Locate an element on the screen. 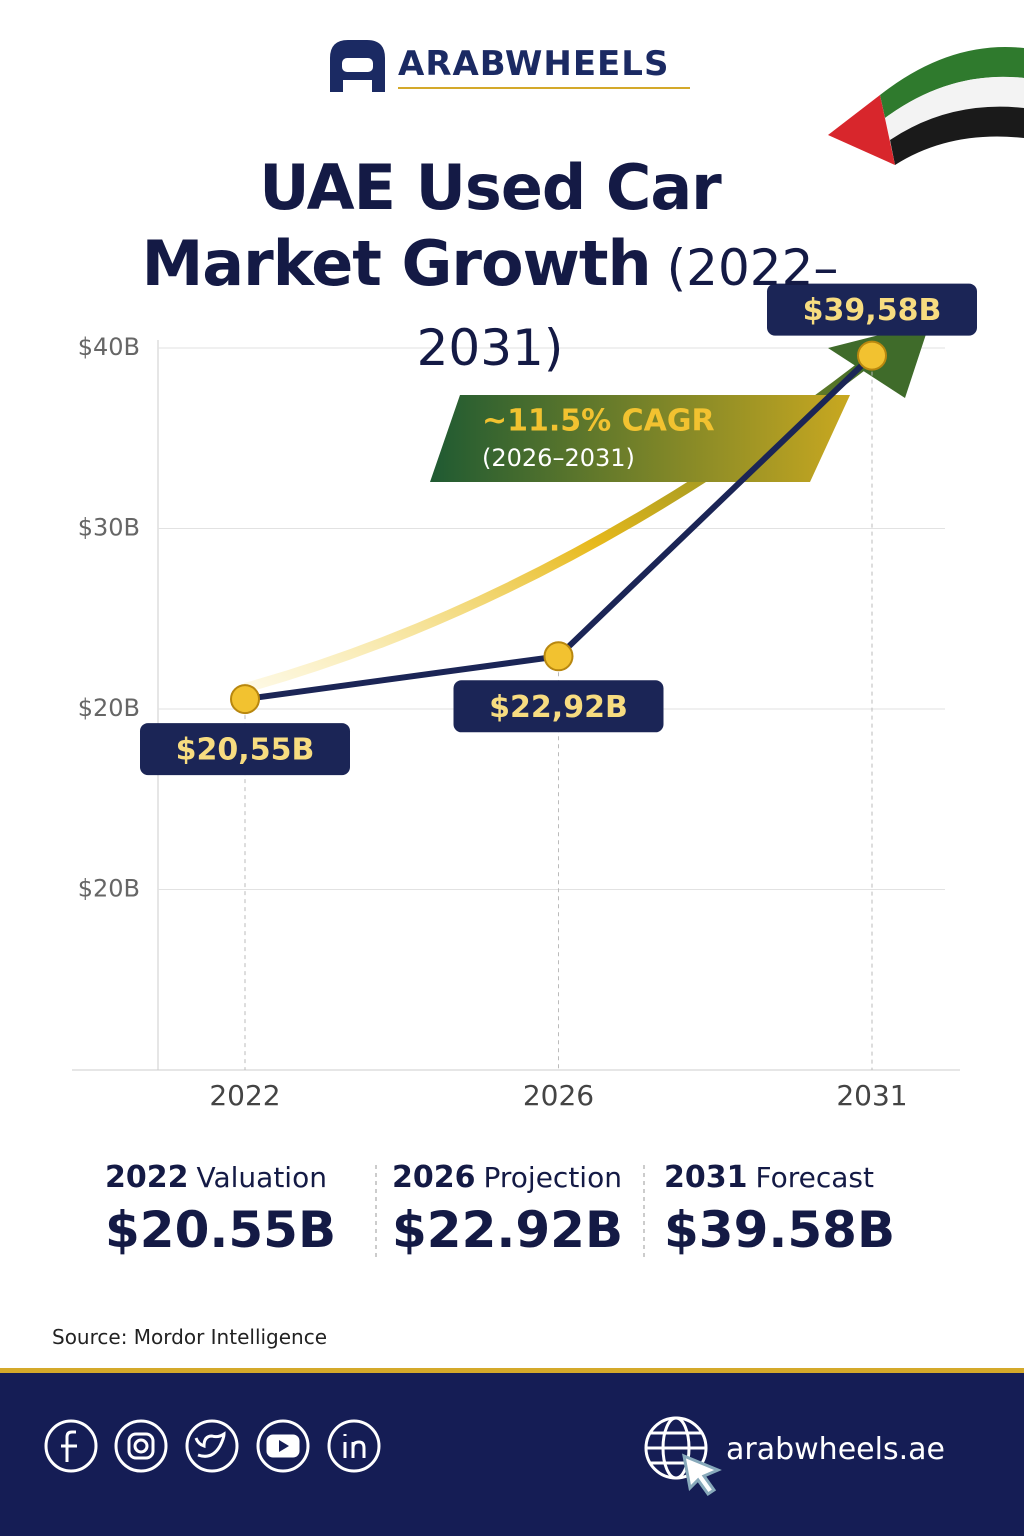  value-label: $39,58B is located at coordinates (872, 310).